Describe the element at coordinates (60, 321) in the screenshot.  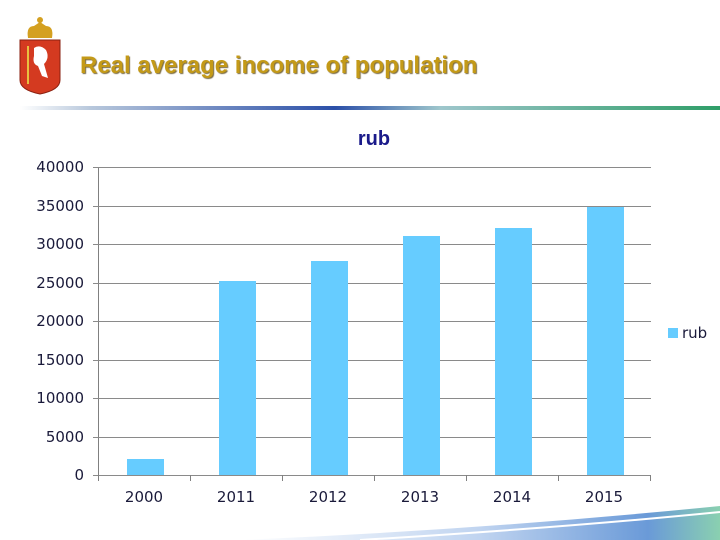
I see `y-axis-label: 20000` at that location.